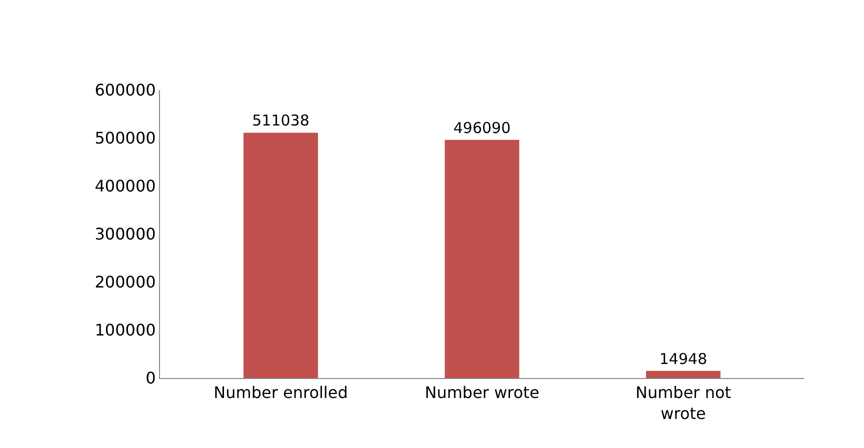 This screenshot has width=864, height=448. Describe the element at coordinates (125, 138) in the screenshot. I see `y-tick-label: 500000` at that location.